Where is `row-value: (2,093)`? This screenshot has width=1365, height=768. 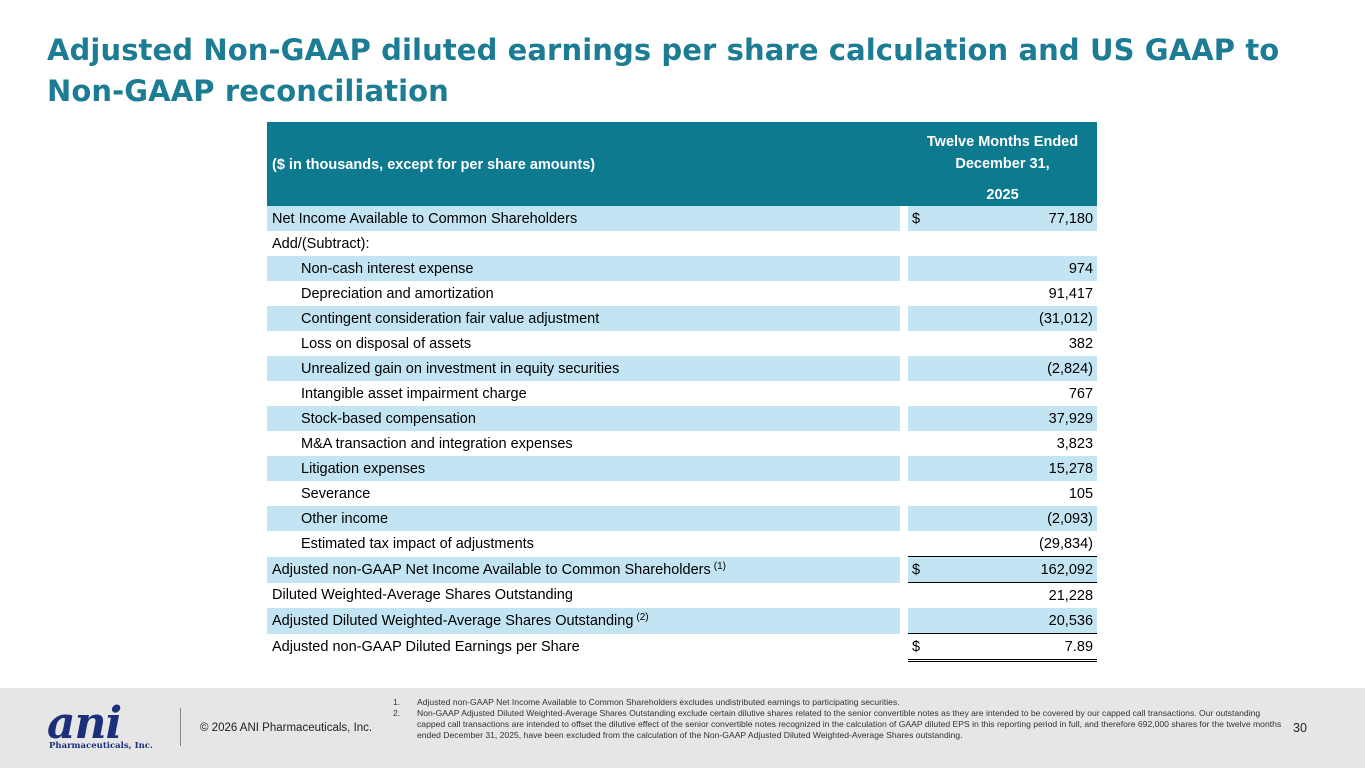 row-value: (2,093) is located at coordinates (1015, 518).